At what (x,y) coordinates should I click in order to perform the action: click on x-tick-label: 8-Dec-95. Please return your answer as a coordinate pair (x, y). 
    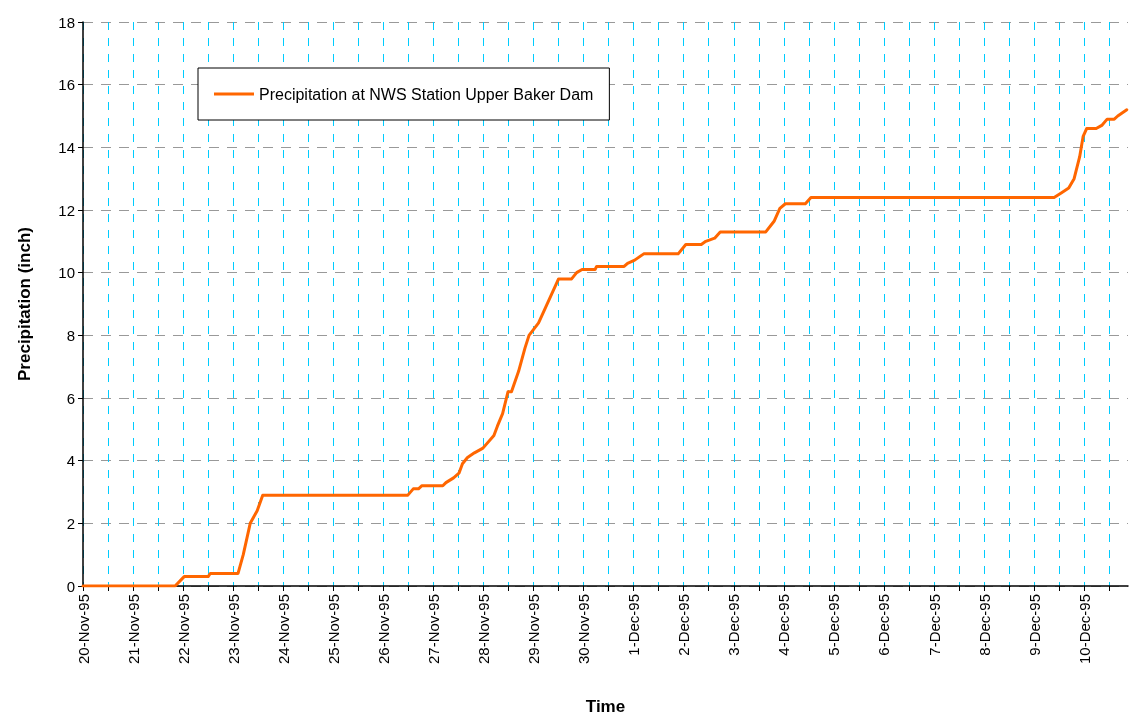
    Looking at the image, I should click on (984, 625).